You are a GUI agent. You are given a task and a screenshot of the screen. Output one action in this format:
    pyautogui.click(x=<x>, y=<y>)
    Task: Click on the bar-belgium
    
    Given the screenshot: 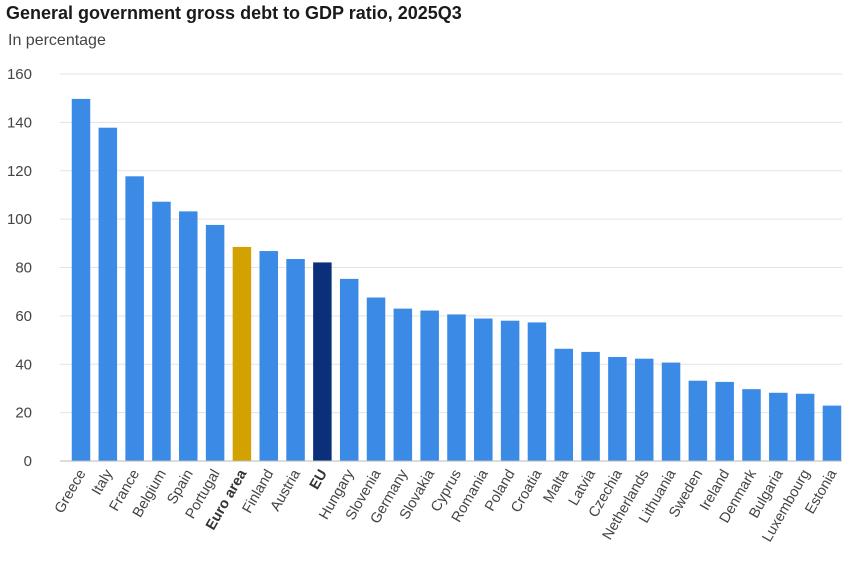 What is the action you would take?
    pyautogui.click(x=161, y=331)
    